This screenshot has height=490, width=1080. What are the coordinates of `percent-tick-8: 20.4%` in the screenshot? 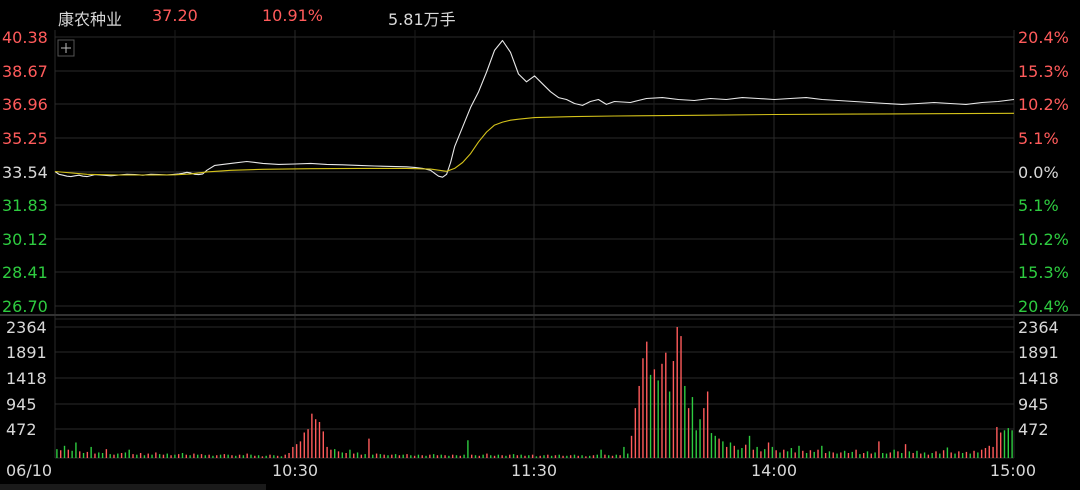 It's located at (1043, 306).